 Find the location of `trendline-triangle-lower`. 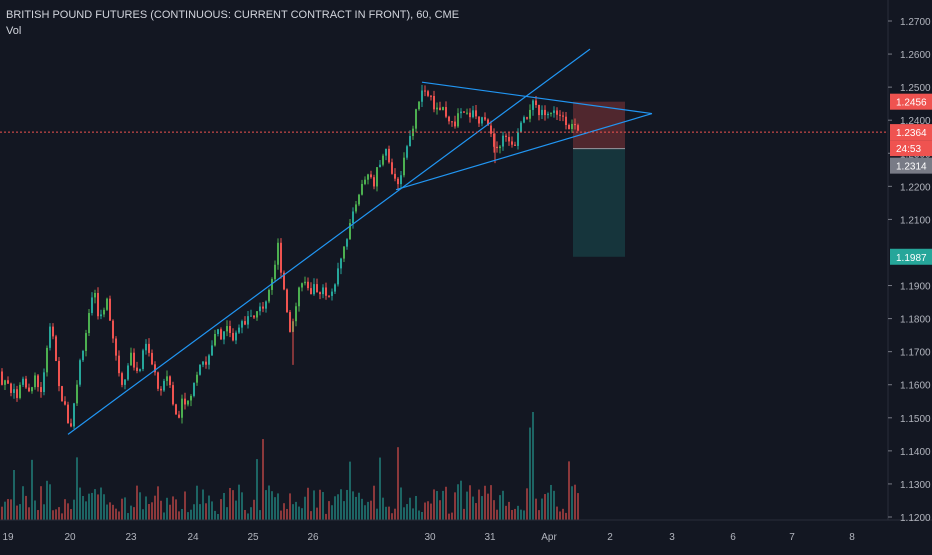

trendline-triangle-lower is located at coordinates (524, 152).